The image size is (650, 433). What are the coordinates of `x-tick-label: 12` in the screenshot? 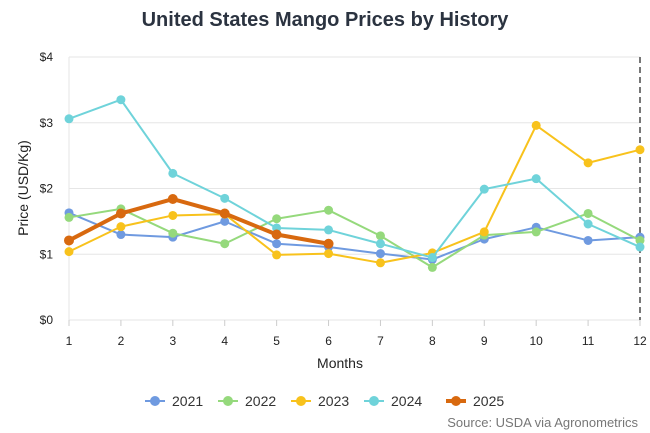 It's located at (640, 341).